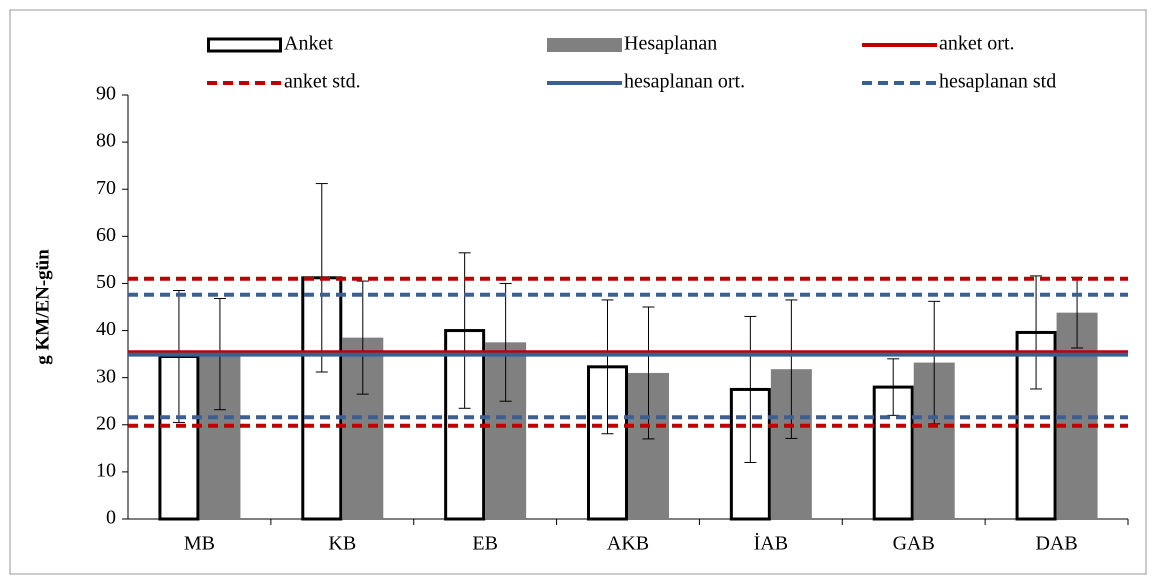 The width and height of the screenshot is (1156, 584). Describe the element at coordinates (322, 82) in the screenshot. I see `legend-label: anket std.` at that location.